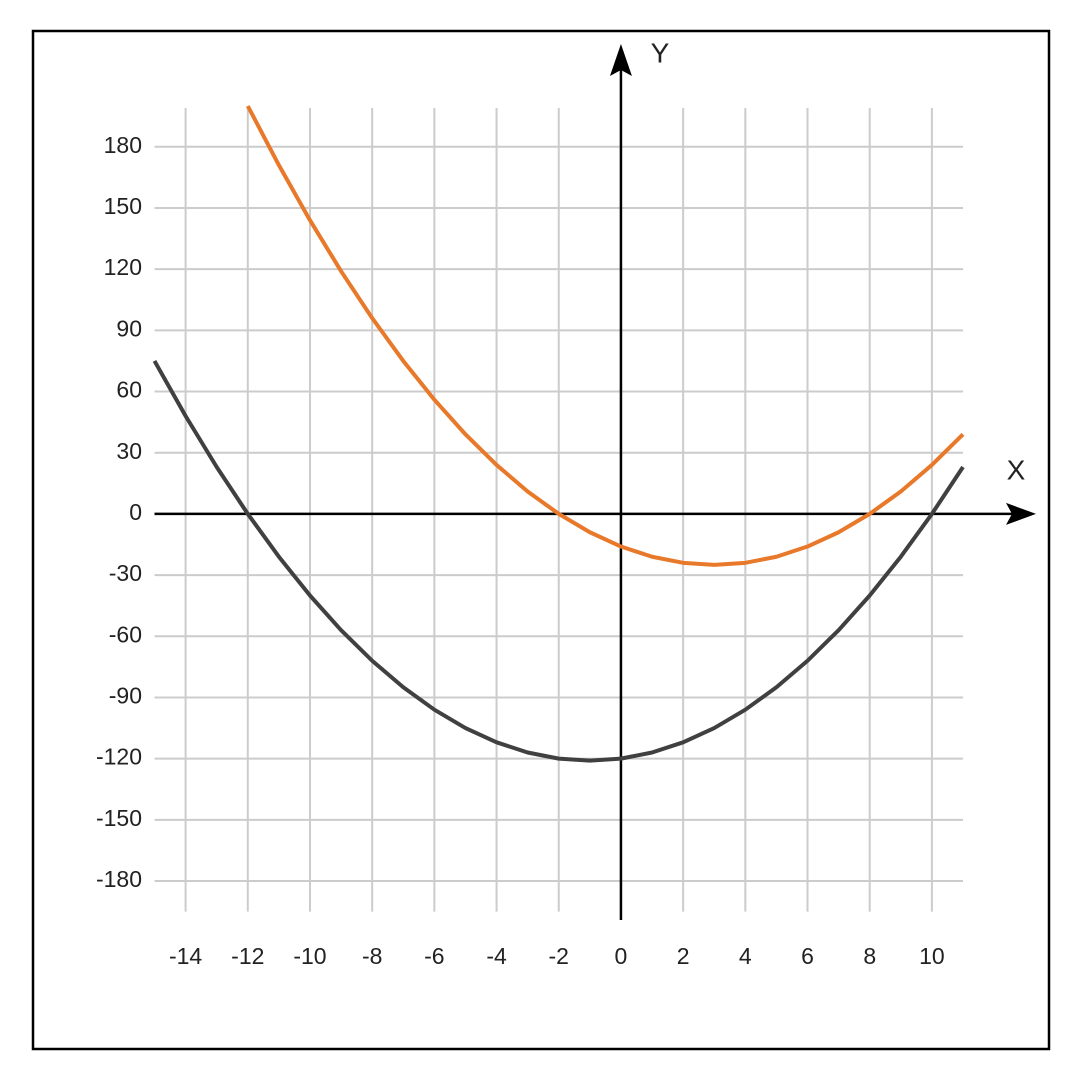  What do you see at coordinates (123, 267) in the screenshot?
I see `y-tick-label: 120` at bounding box center [123, 267].